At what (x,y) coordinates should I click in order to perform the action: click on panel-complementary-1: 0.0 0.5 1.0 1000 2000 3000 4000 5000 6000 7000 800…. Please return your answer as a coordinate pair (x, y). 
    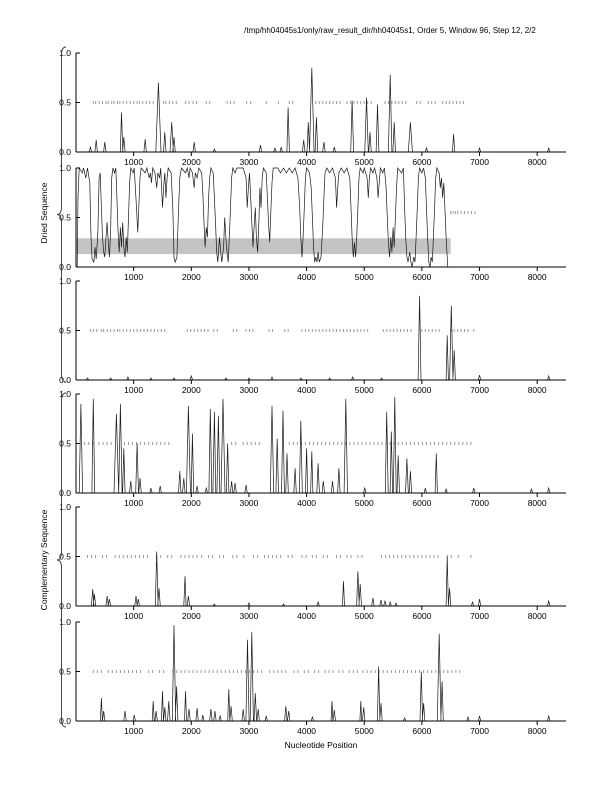
    Looking at the image, I should click on (312, 448).